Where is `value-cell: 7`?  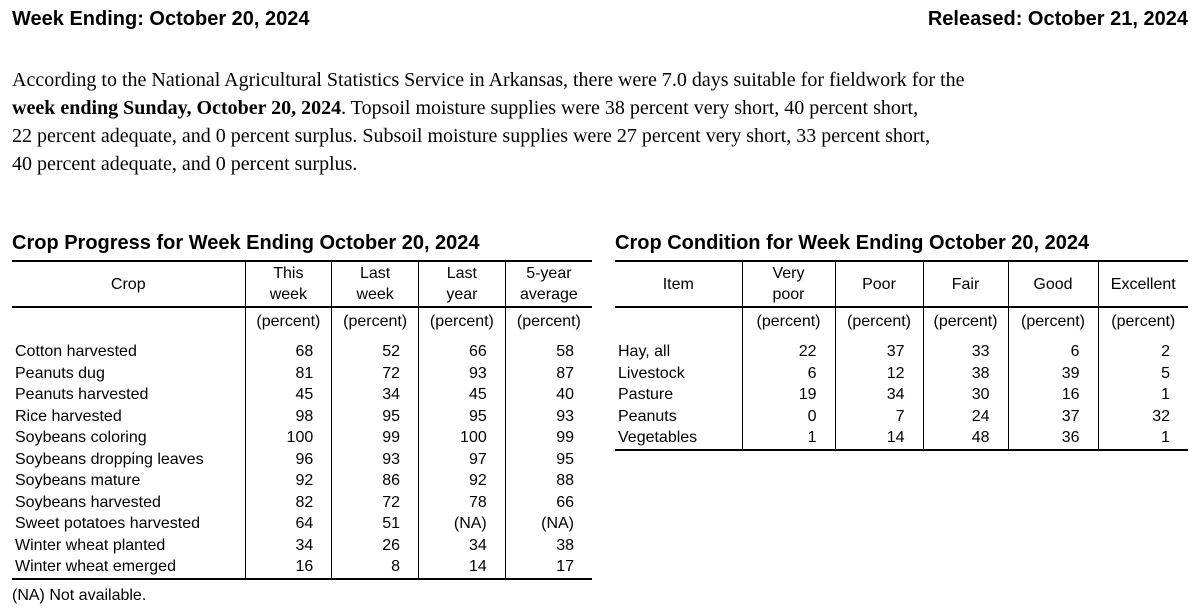
value-cell: 7 is located at coordinates (878, 416).